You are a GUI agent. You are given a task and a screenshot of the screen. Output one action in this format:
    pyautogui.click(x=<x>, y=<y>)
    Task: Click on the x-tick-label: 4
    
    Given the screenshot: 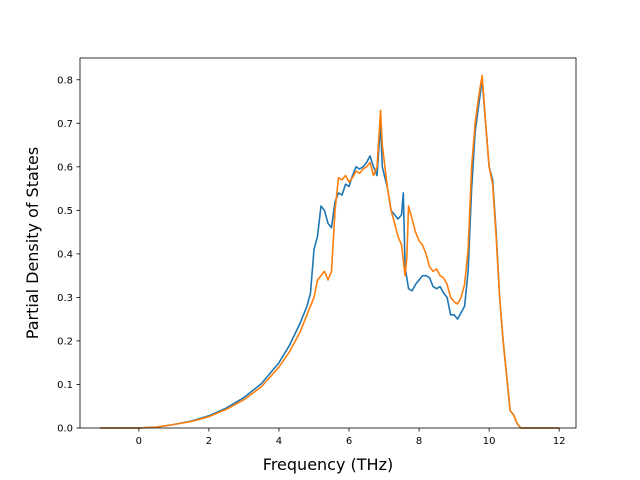 What is the action you would take?
    pyautogui.click(x=279, y=441)
    